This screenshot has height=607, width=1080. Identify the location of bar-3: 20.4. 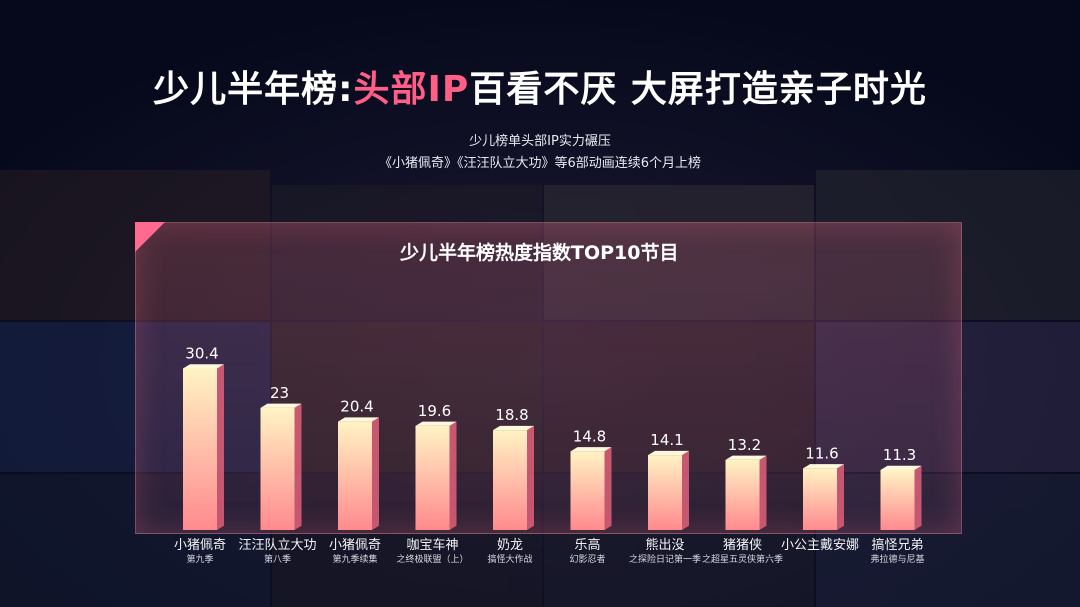
(358, 464).